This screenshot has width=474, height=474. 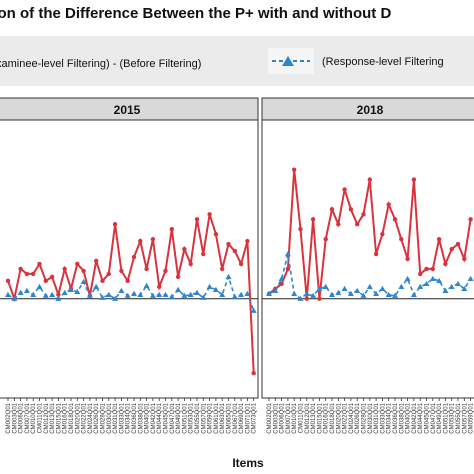 What do you see at coordinates (371, 417) in the screenshot?
I see `x-tick-label: CM030Q01` at bounding box center [371, 417].